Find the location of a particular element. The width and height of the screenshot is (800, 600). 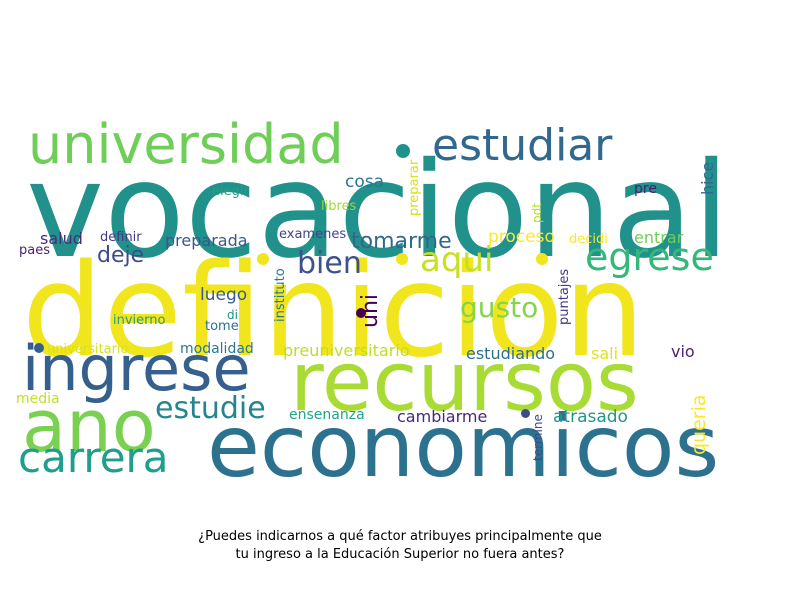

word-estudie: estudie is located at coordinates (210, 408).